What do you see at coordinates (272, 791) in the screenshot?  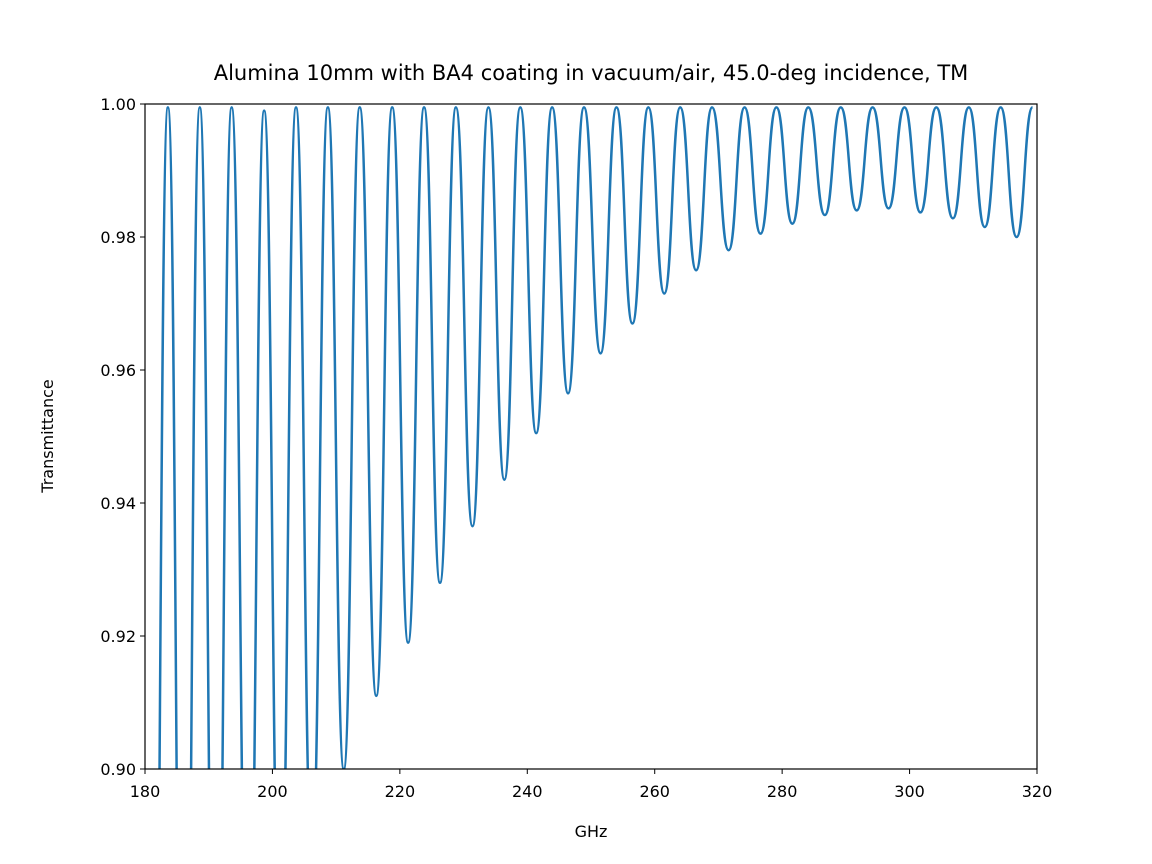 I see `x-tick-label: 200` at bounding box center [272, 791].